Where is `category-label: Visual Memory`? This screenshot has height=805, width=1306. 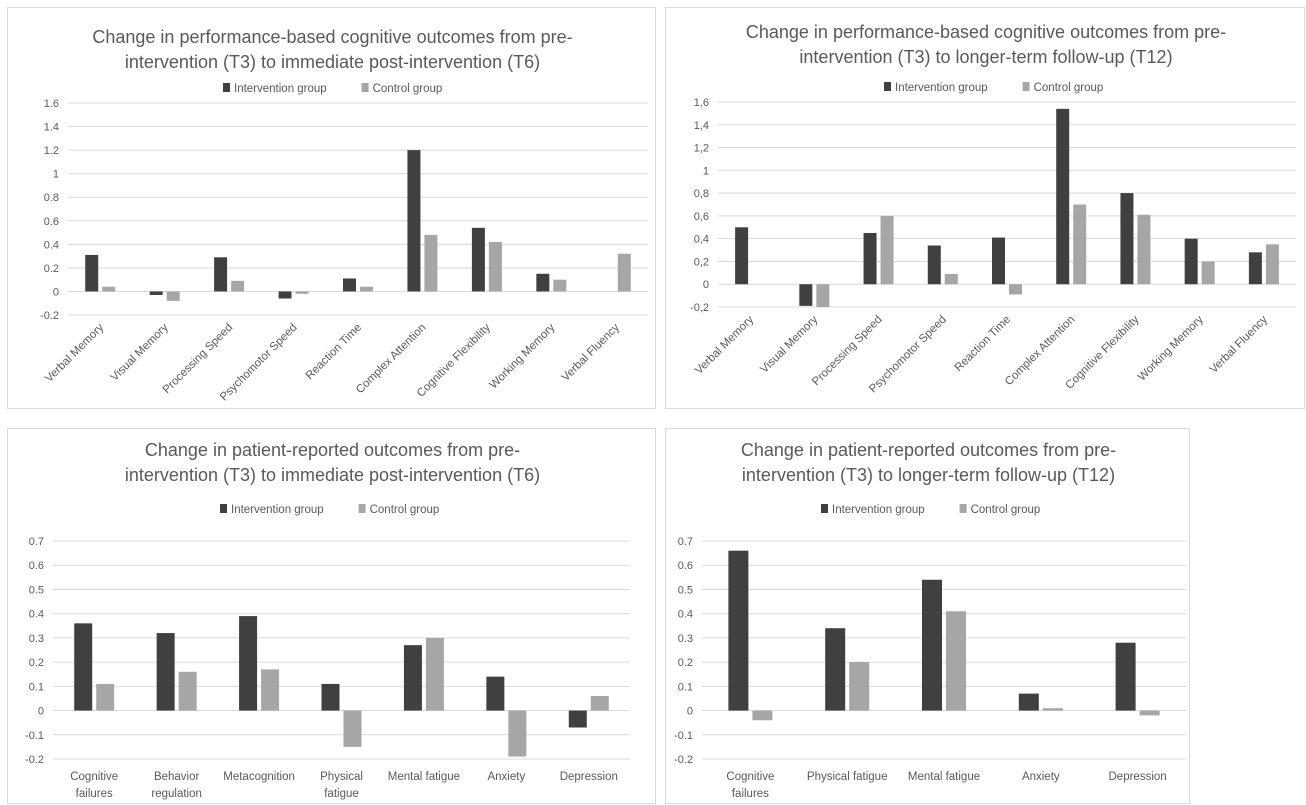
category-label: Visual Memory is located at coordinates (789, 344).